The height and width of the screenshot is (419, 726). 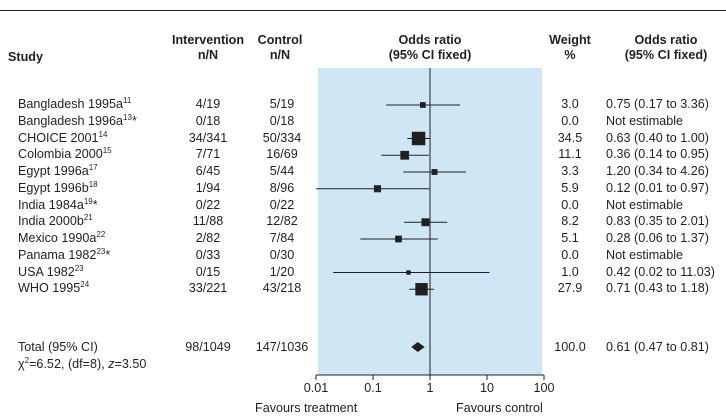 What do you see at coordinates (486, 388) in the screenshot?
I see `x-tick-label: 10` at bounding box center [486, 388].